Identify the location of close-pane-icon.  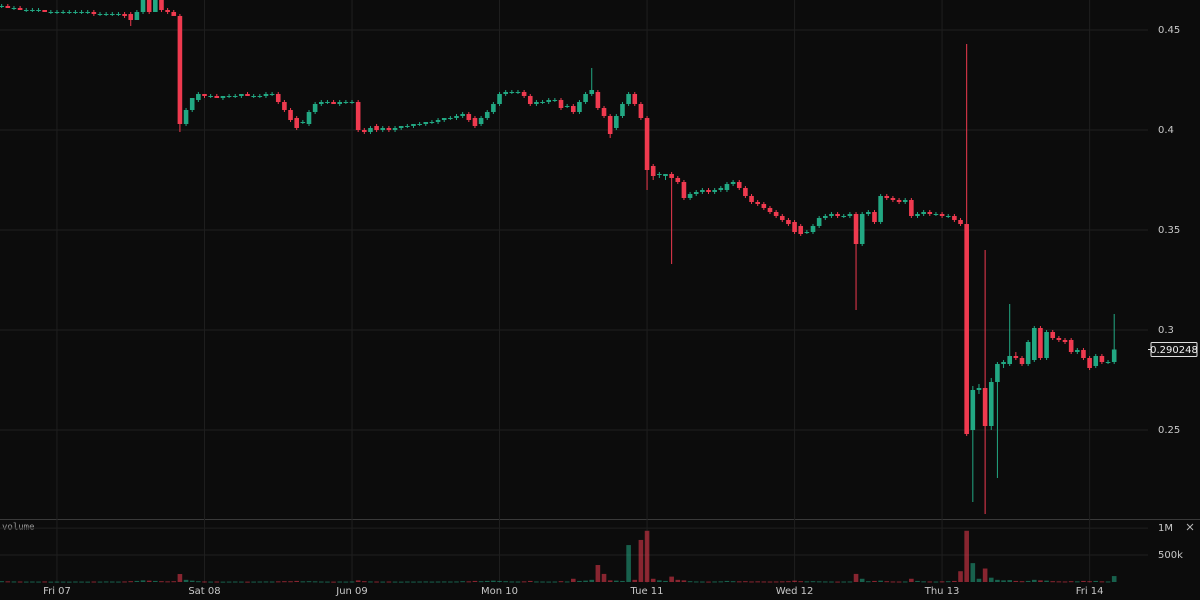
(1190, 527).